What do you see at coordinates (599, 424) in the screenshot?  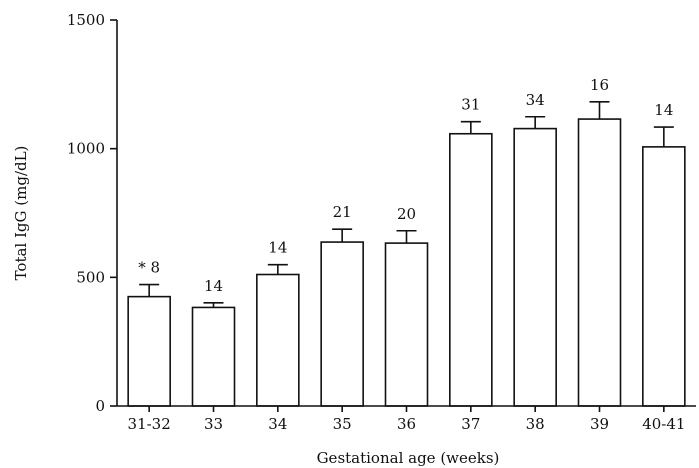 I see `x-tick-label: 39` at bounding box center [599, 424].